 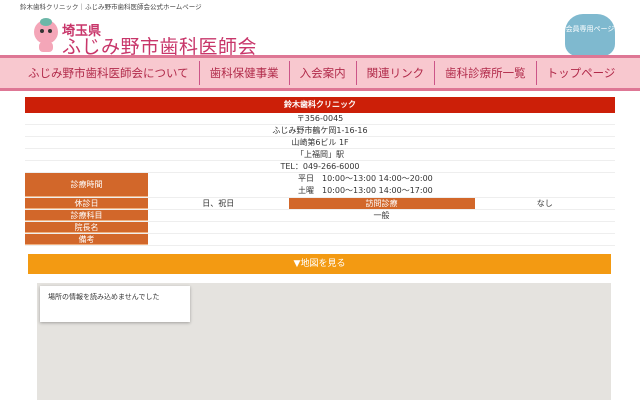 What do you see at coordinates (86, 227) in the screenshot?
I see `director-label: 院長名` at bounding box center [86, 227].